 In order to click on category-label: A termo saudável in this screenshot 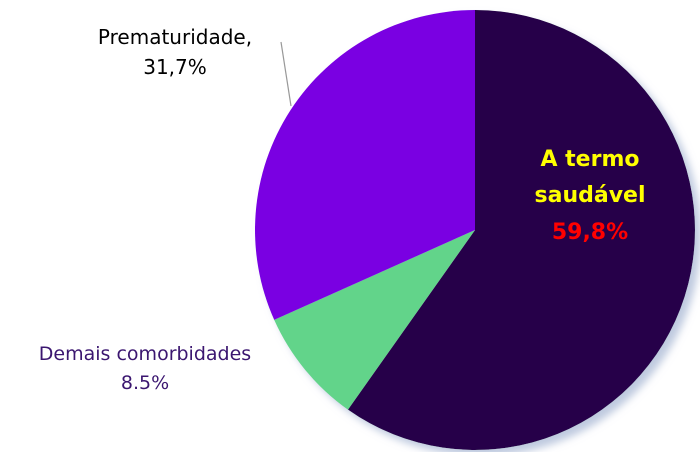, I will do `click(590, 178)`.